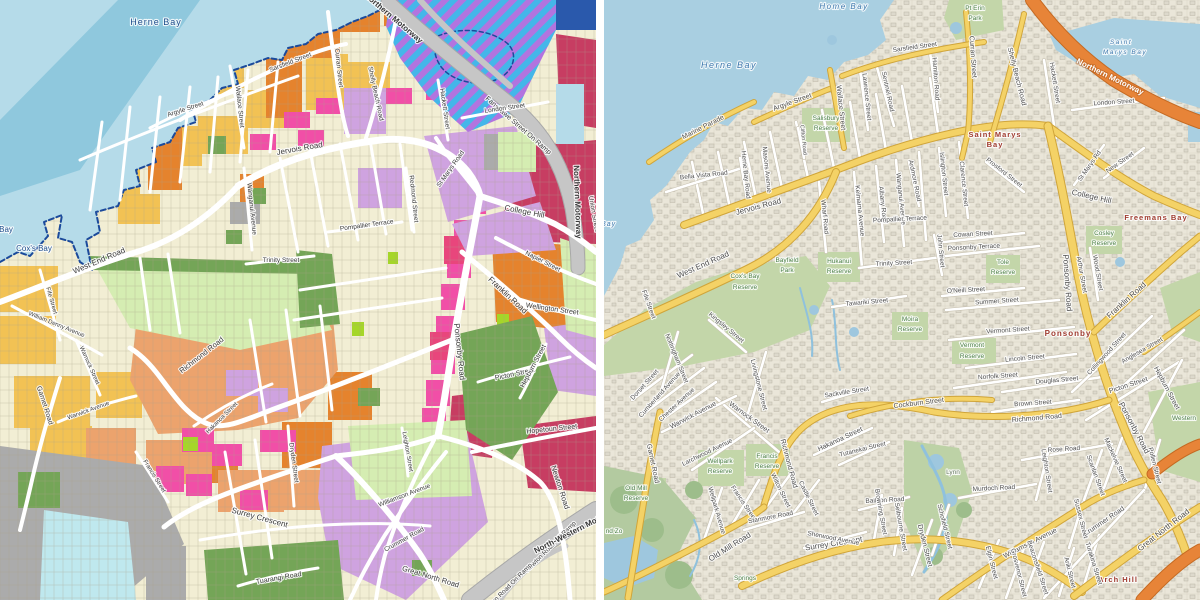 This screenshot has height=600, width=1200. What do you see at coordinates (998, 377) in the screenshot?
I see `map-label: Norfolk Street` at bounding box center [998, 377].